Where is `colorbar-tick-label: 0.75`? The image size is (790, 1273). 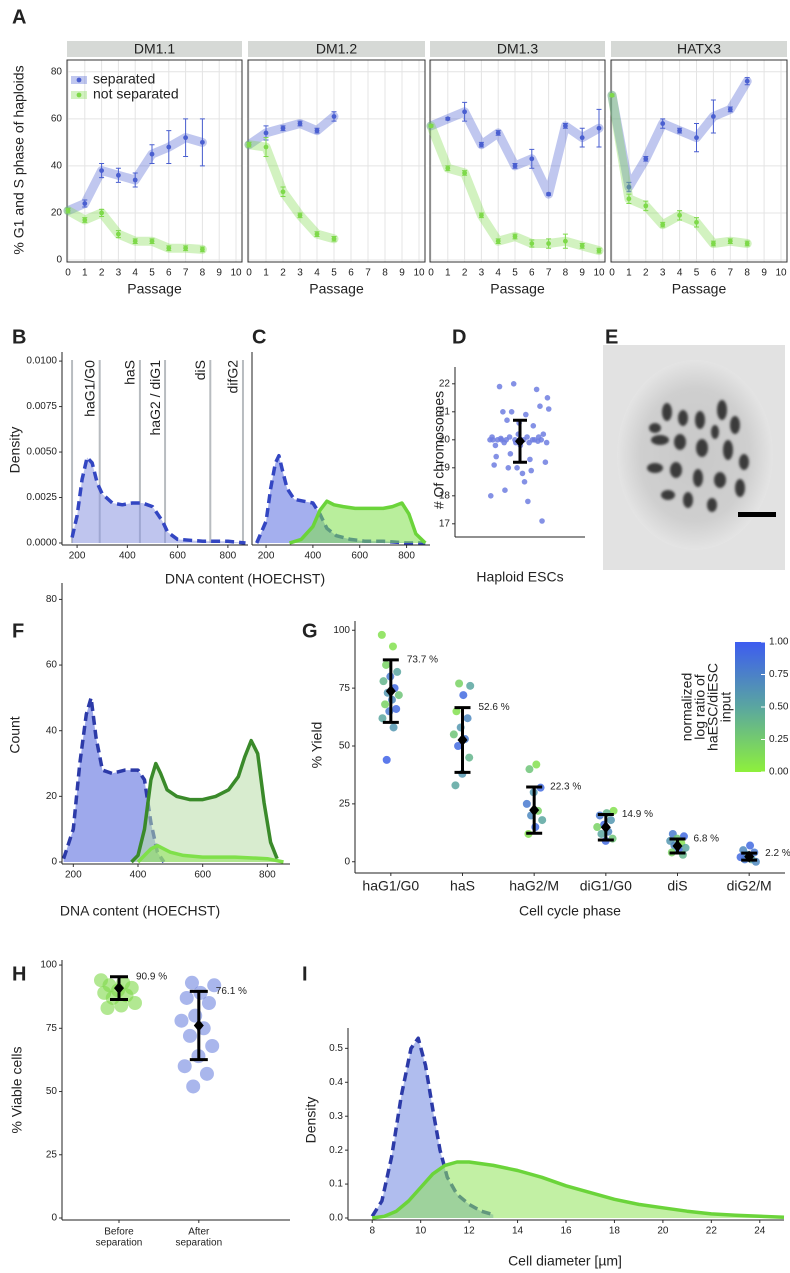
colorbar-tick-label: 0.75 is located at coordinates (779, 674).